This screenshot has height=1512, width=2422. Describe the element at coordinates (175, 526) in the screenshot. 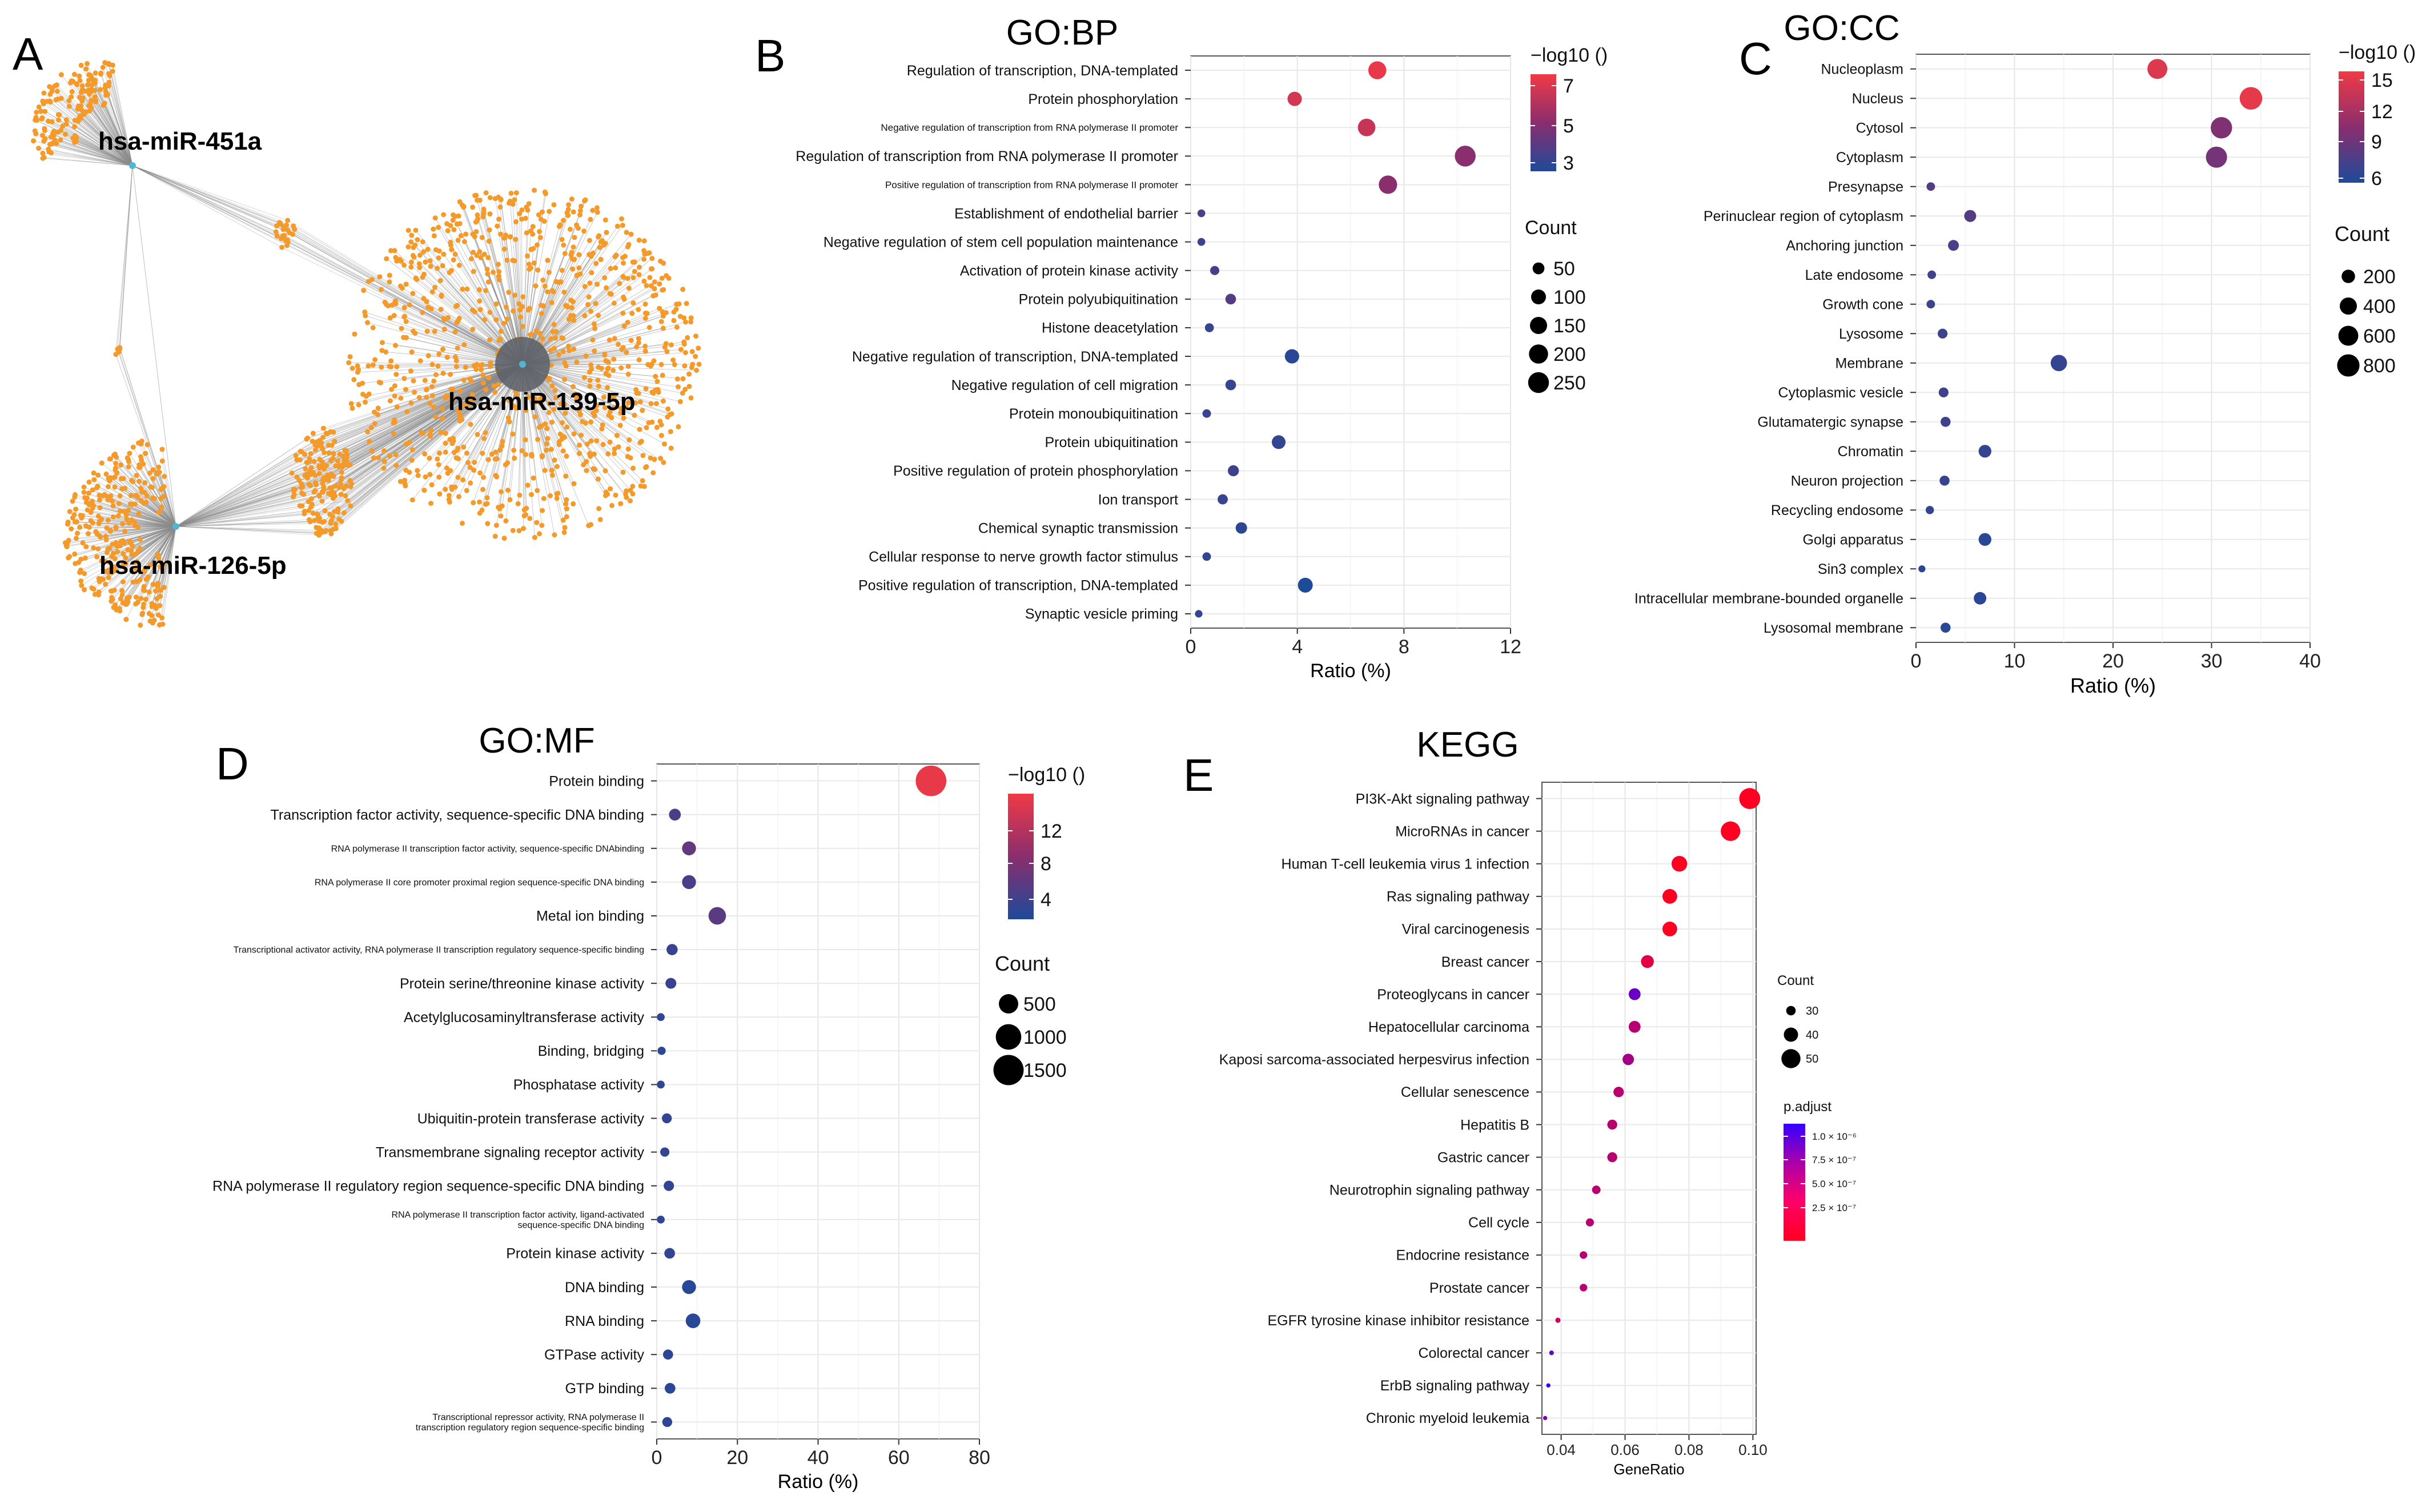

I see `hub-node` at that location.